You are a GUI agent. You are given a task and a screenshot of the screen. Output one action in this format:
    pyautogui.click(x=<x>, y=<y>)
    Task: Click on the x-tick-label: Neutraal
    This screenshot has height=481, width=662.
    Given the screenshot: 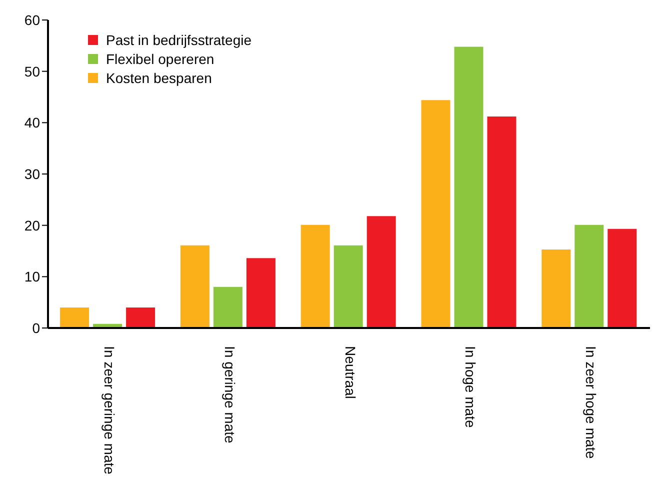 What is the action you would take?
    pyautogui.click(x=350, y=372)
    